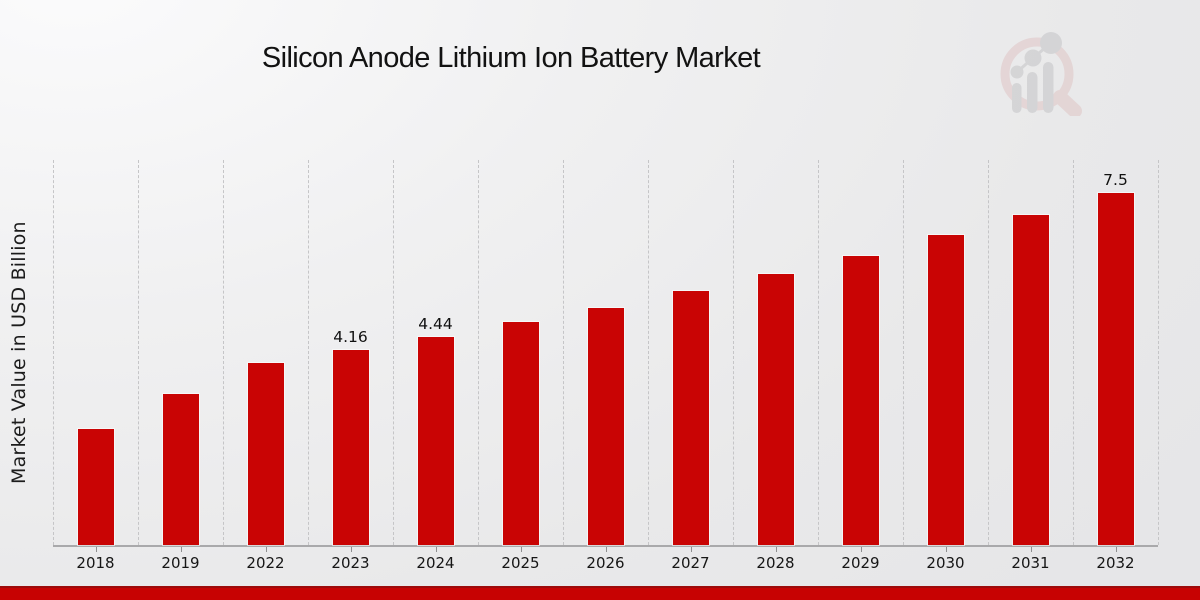 The image size is (1200, 600). I want to click on bar-2028, so click(775, 409).